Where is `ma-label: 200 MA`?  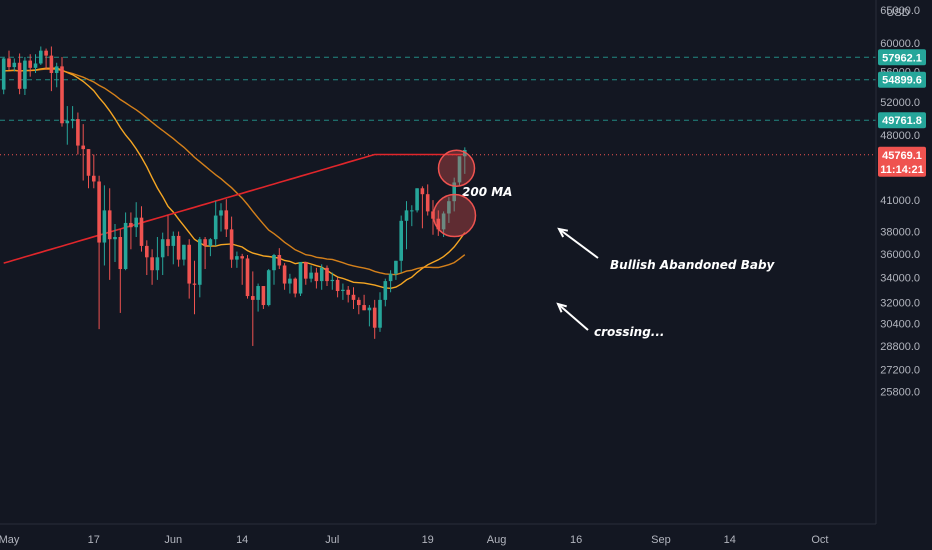
ma-label: 200 MA is located at coordinates (487, 192).